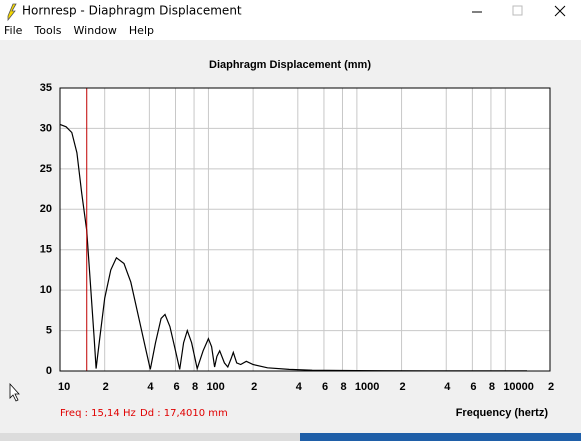 Image resolution: width=581 pixels, height=441 pixels. I want to click on y-tick-label: 10, so click(46, 290).